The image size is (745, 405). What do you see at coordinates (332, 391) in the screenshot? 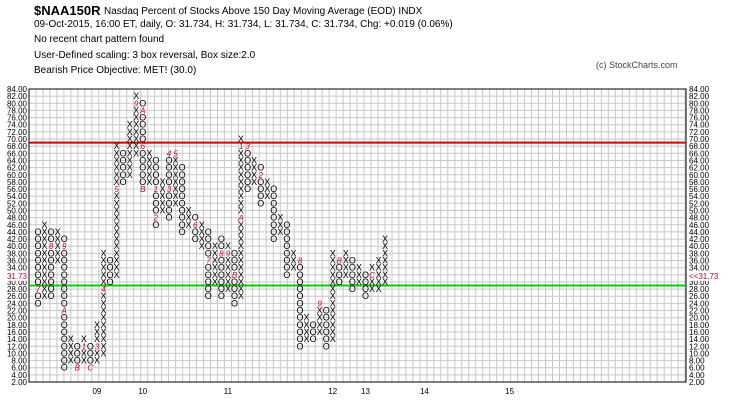
I see `x-year-label: 12` at bounding box center [332, 391].